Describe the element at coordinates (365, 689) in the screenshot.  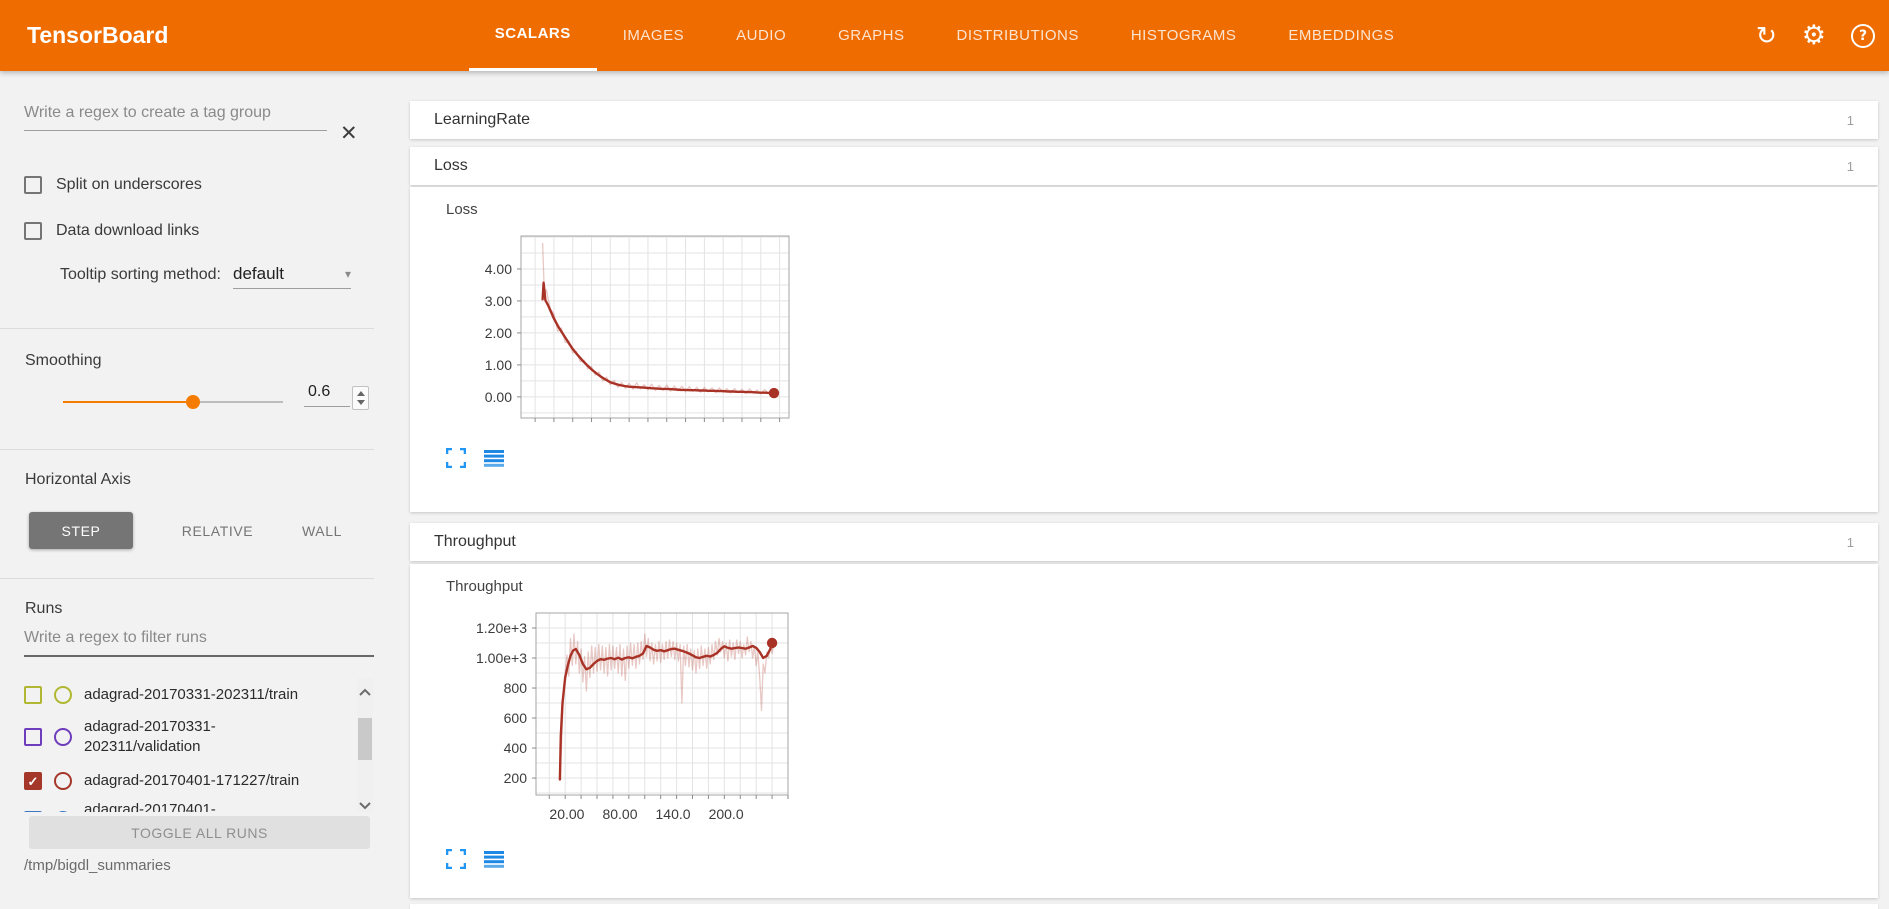
I see `scroll-up-icon` at that location.